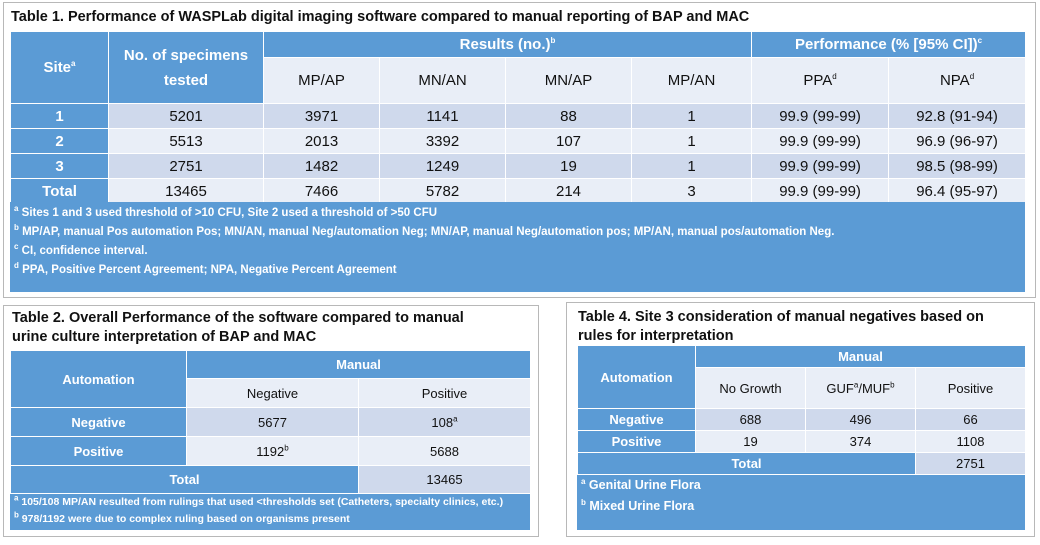 The height and width of the screenshot is (545, 1040). I want to click on header-performance: Performance (% [95% CI])c, so click(889, 44).